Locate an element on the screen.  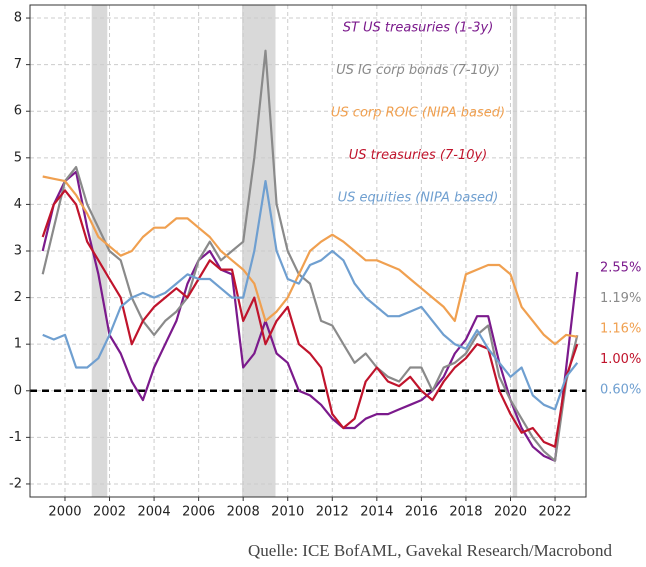
legend-label: US equities (NIPA based) is located at coordinates (418, 198).